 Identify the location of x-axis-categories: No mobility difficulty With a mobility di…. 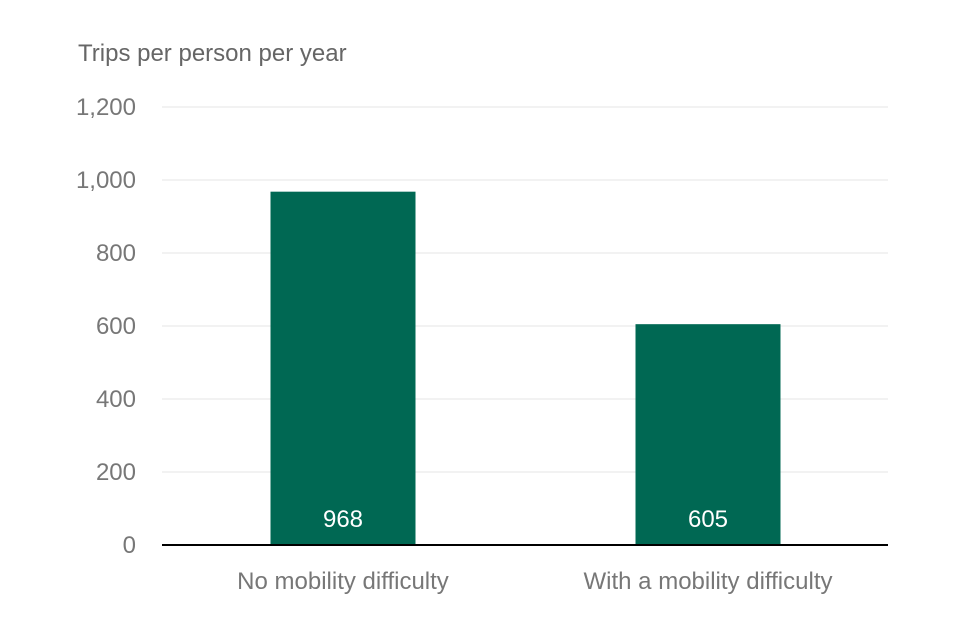
(534, 581).